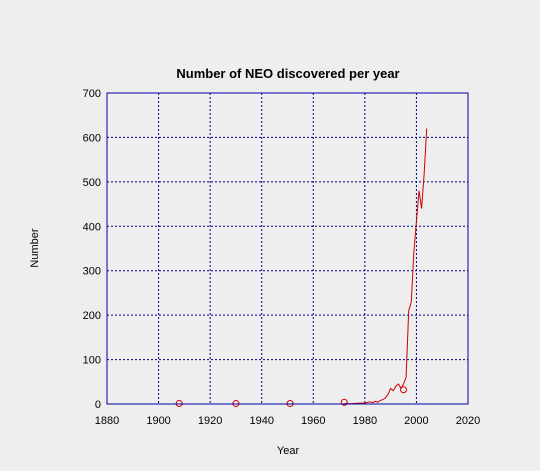 The image size is (540, 471). Describe the element at coordinates (386, 266) in the screenshot. I see `series-line` at that location.